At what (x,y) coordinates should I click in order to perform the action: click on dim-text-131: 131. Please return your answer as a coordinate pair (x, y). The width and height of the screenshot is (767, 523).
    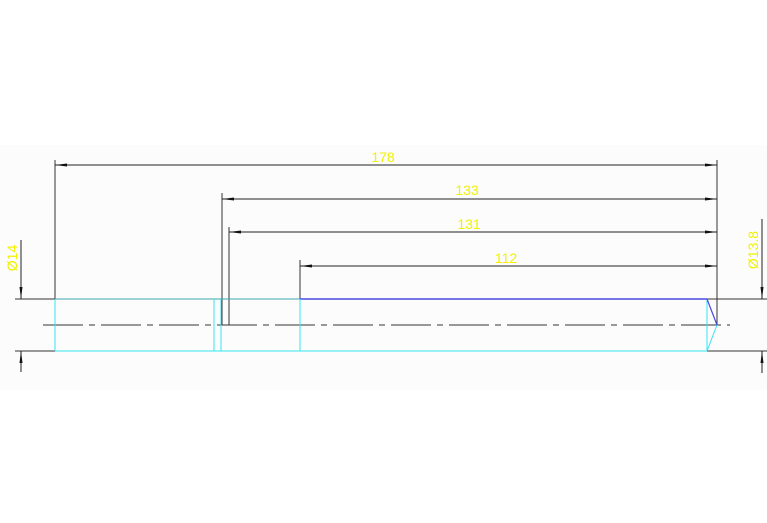
    Looking at the image, I should click on (469, 224).